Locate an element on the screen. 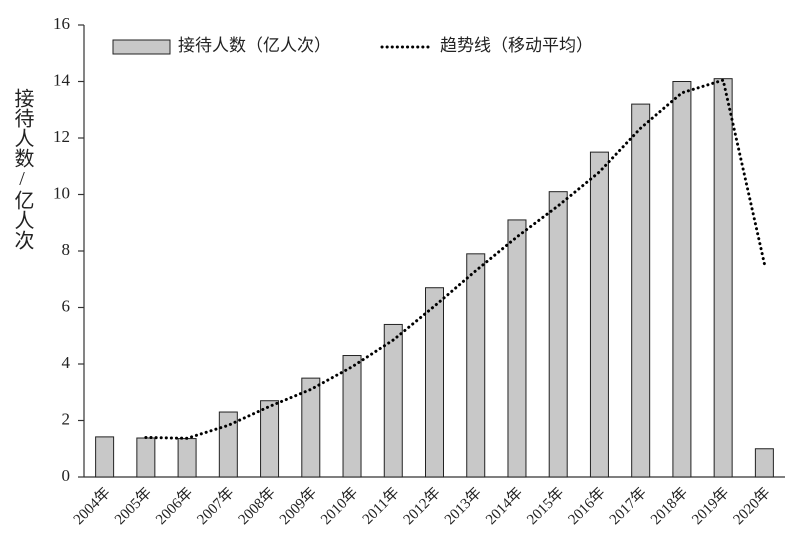 The width and height of the screenshot is (800, 560). y-tick-label: 6 is located at coordinates (66, 305).